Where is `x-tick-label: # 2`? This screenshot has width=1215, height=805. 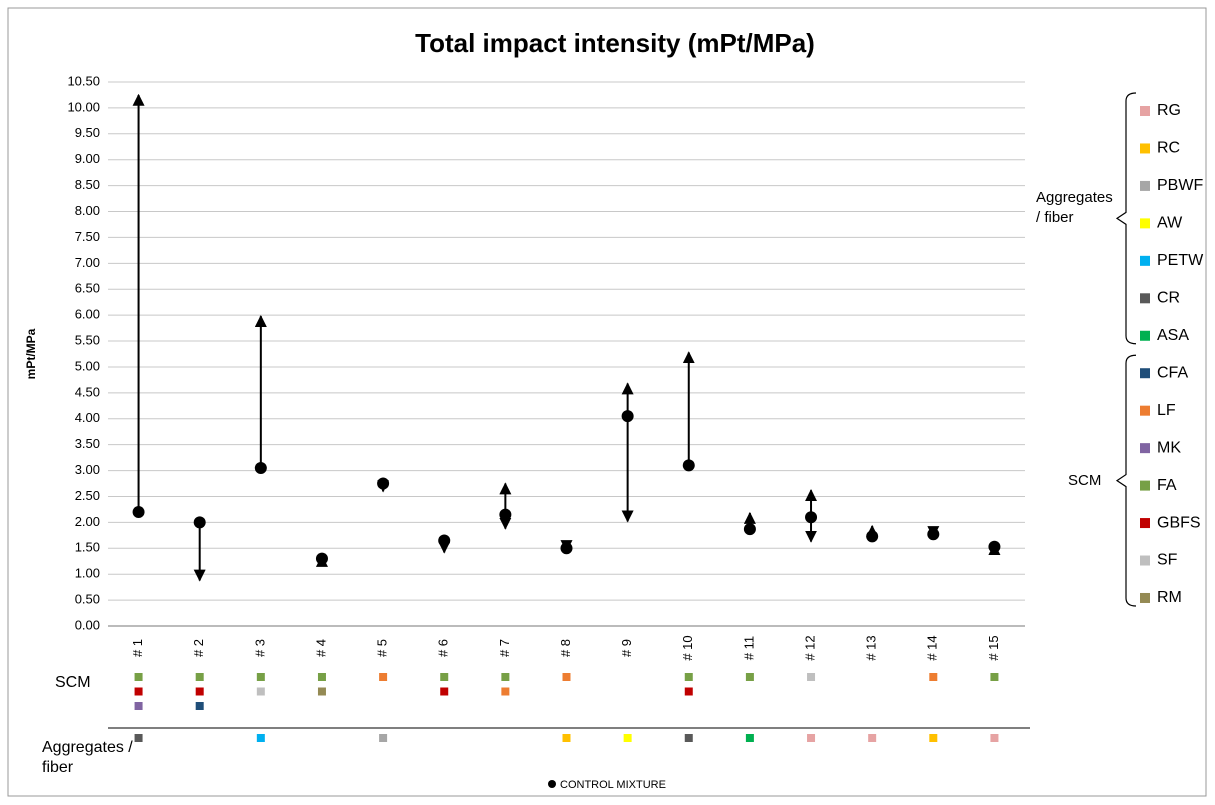 x-tick-label: # 2 is located at coordinates (198, 648).